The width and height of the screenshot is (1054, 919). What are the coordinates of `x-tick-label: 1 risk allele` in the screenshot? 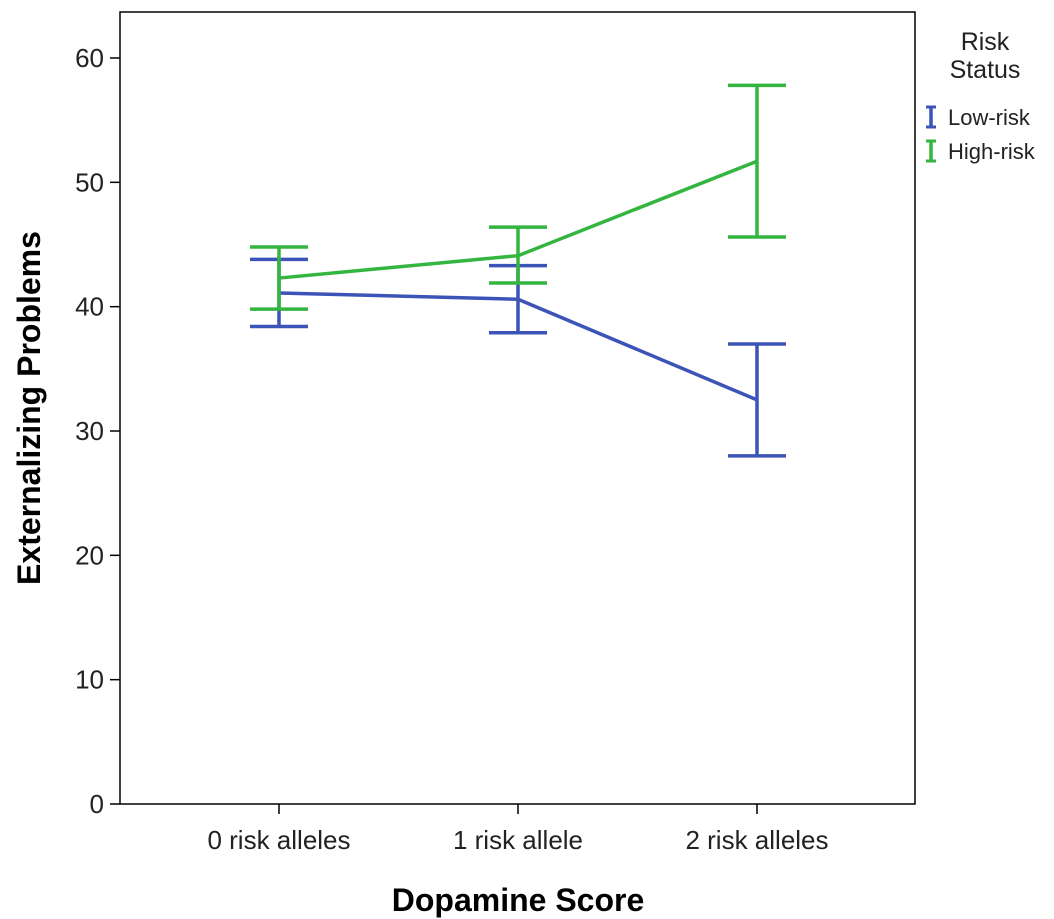 It's located at (518, 840).